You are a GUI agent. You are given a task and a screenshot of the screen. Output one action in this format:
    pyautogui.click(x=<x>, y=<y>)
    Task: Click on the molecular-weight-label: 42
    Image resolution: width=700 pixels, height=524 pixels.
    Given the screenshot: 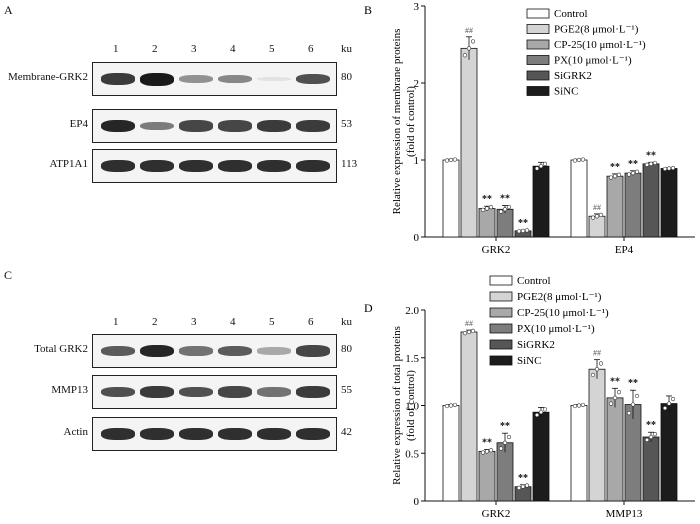 What is the action you would take?
    pyautogui.click(x=346, y=432)
    